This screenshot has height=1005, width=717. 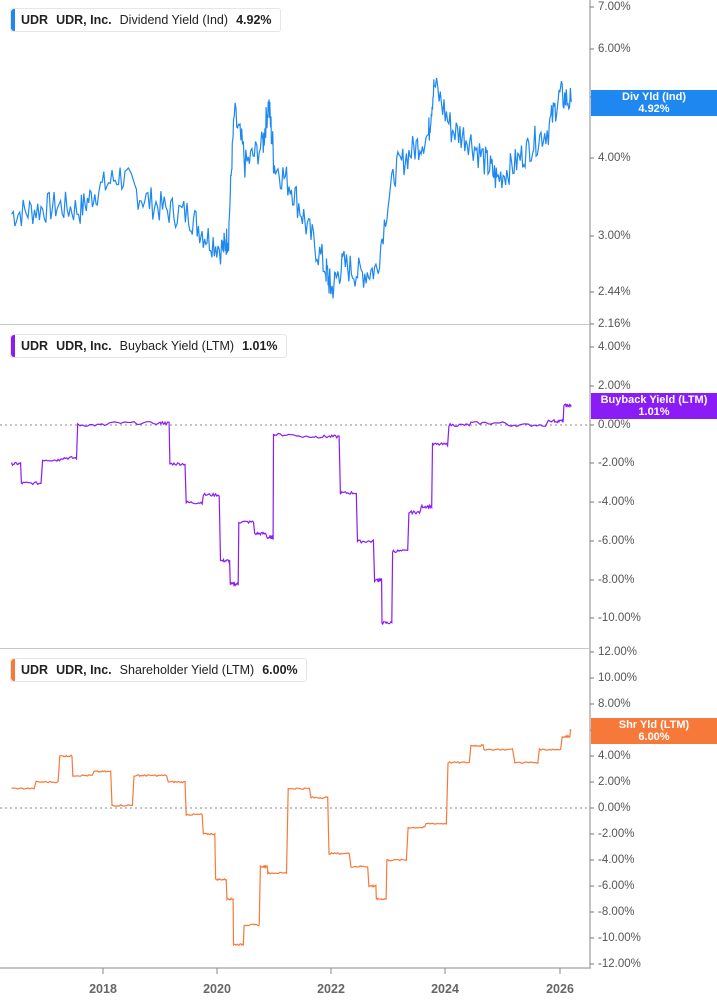 I want to click on badge-label: Div Yld (Ind), so click(x=654, y=97).